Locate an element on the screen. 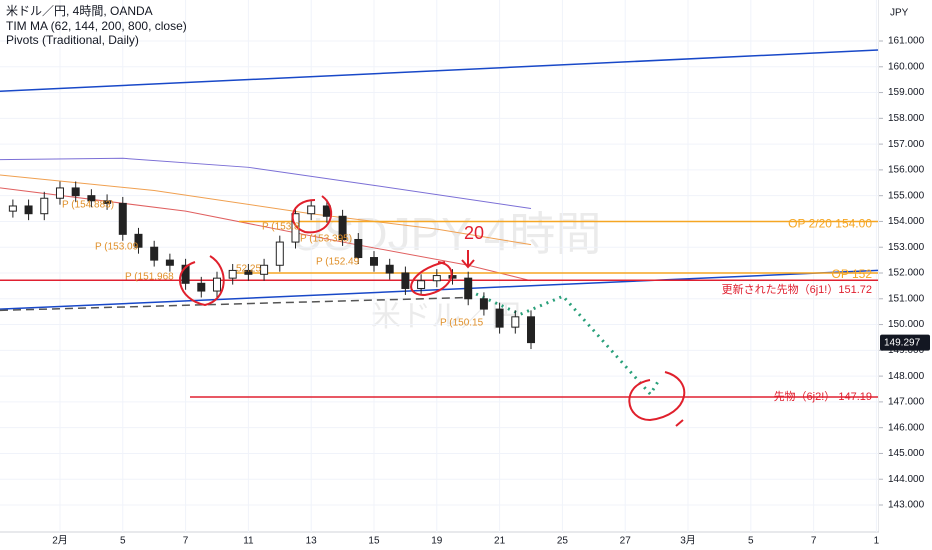  annotation: 先物（6j2!） 147.19 is located at coordinates (823, 396).